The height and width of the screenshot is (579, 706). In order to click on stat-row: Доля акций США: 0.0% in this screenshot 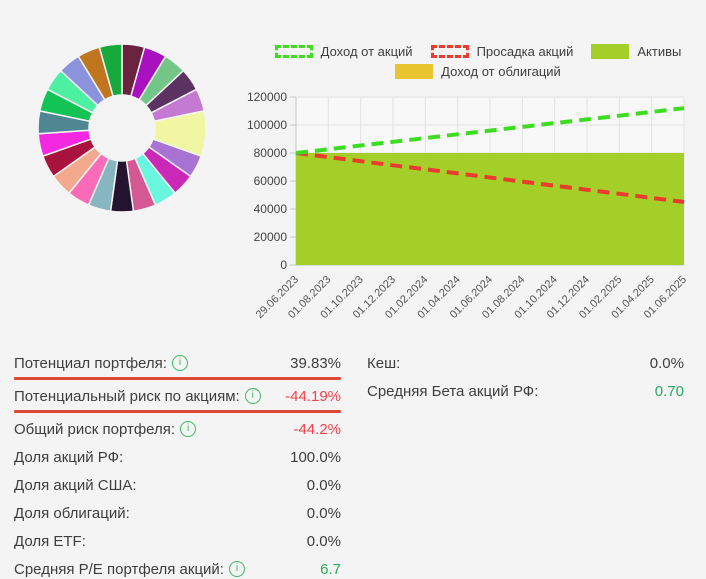, I will do `click(177, 485)`.